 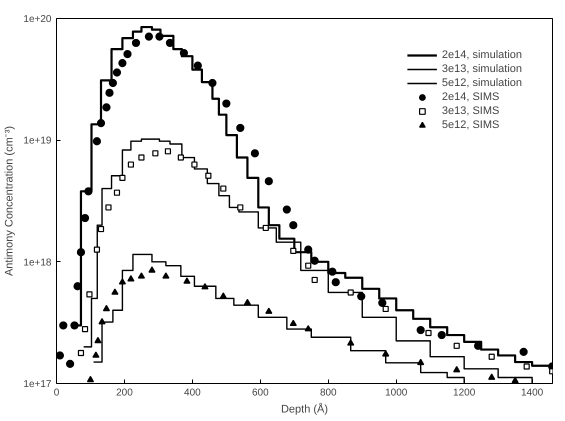 What do you see at coordinates (9, 201) in the screenshot?
I see `y-axis-title: Antimony Concentration (cm⁻³)` at bounding box center [9, 201].